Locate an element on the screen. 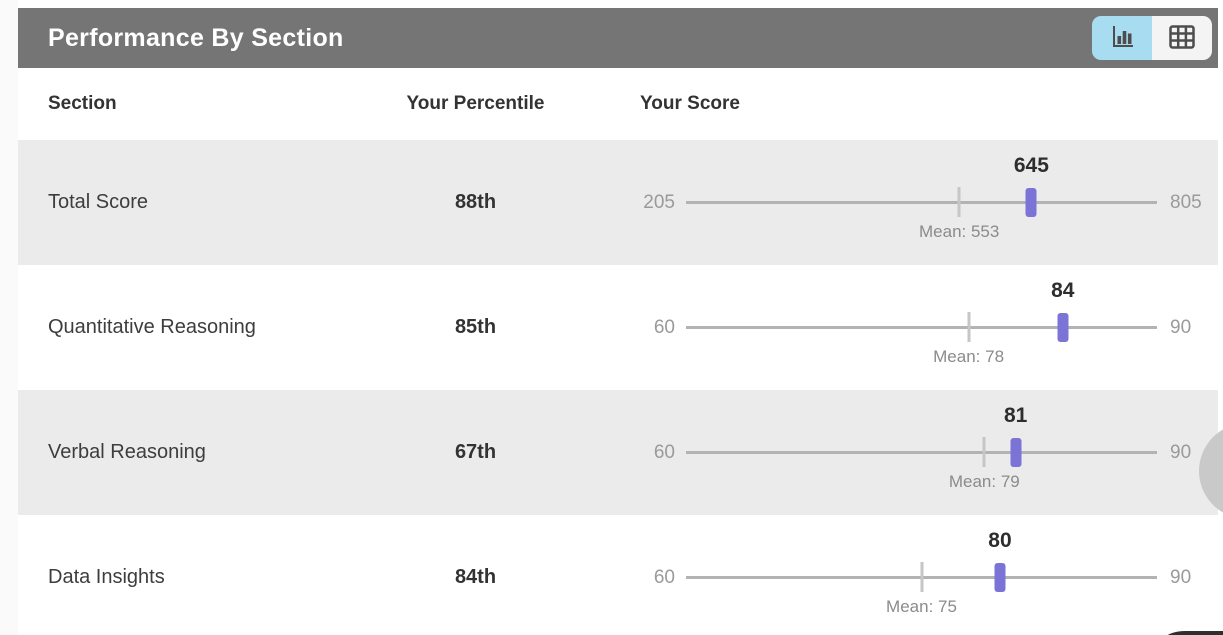  score-track: 80 Mean: 75 is located at coordinates (921, 572).